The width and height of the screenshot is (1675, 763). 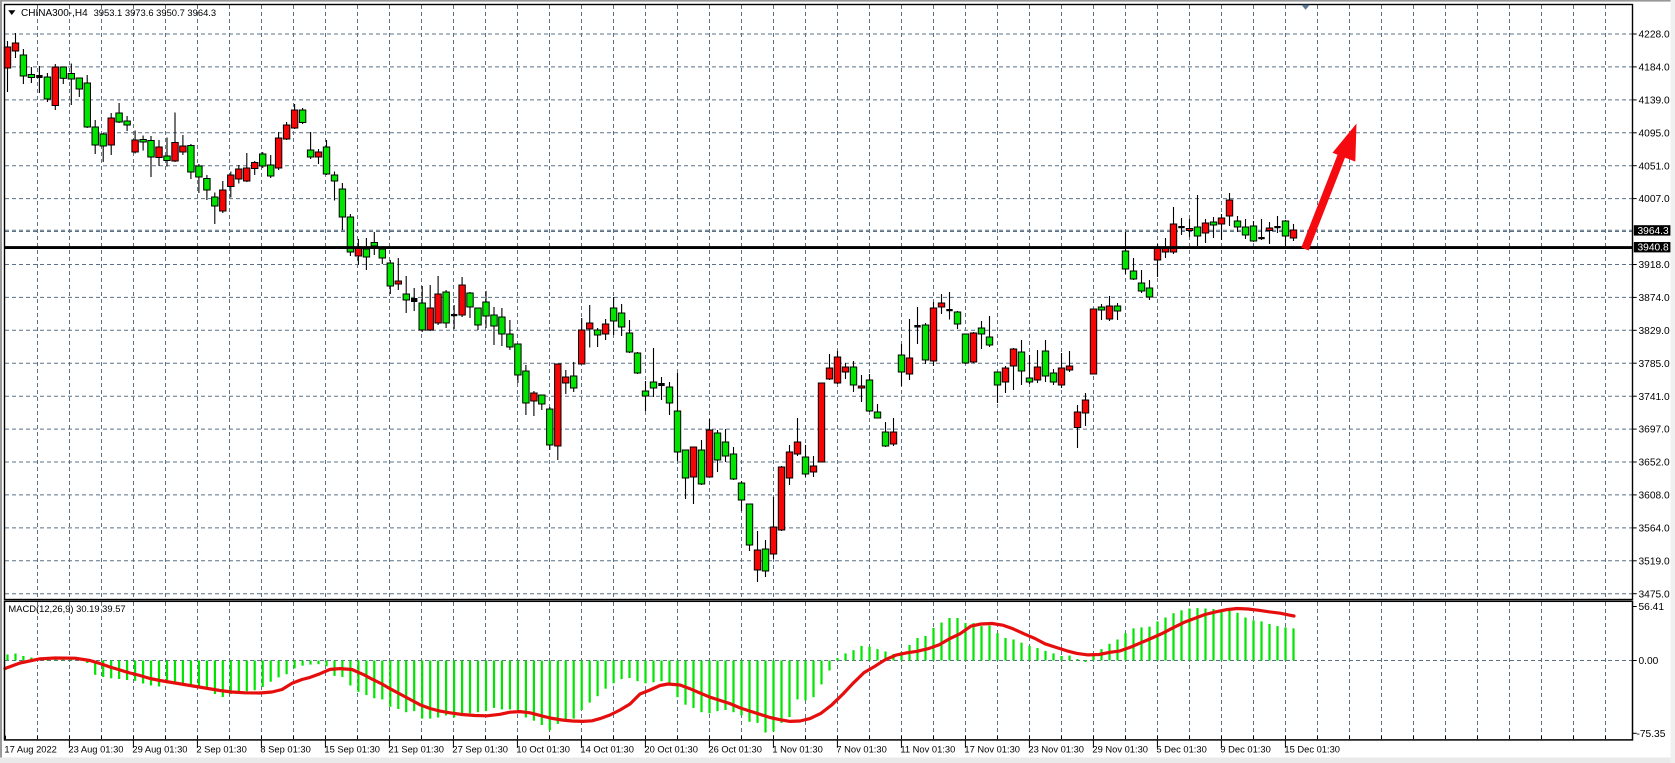 What do you see at coordinates (1654, 331) in the screenshot?
I see `svg-text: 3829.0` at bounding box center [1654, 331].